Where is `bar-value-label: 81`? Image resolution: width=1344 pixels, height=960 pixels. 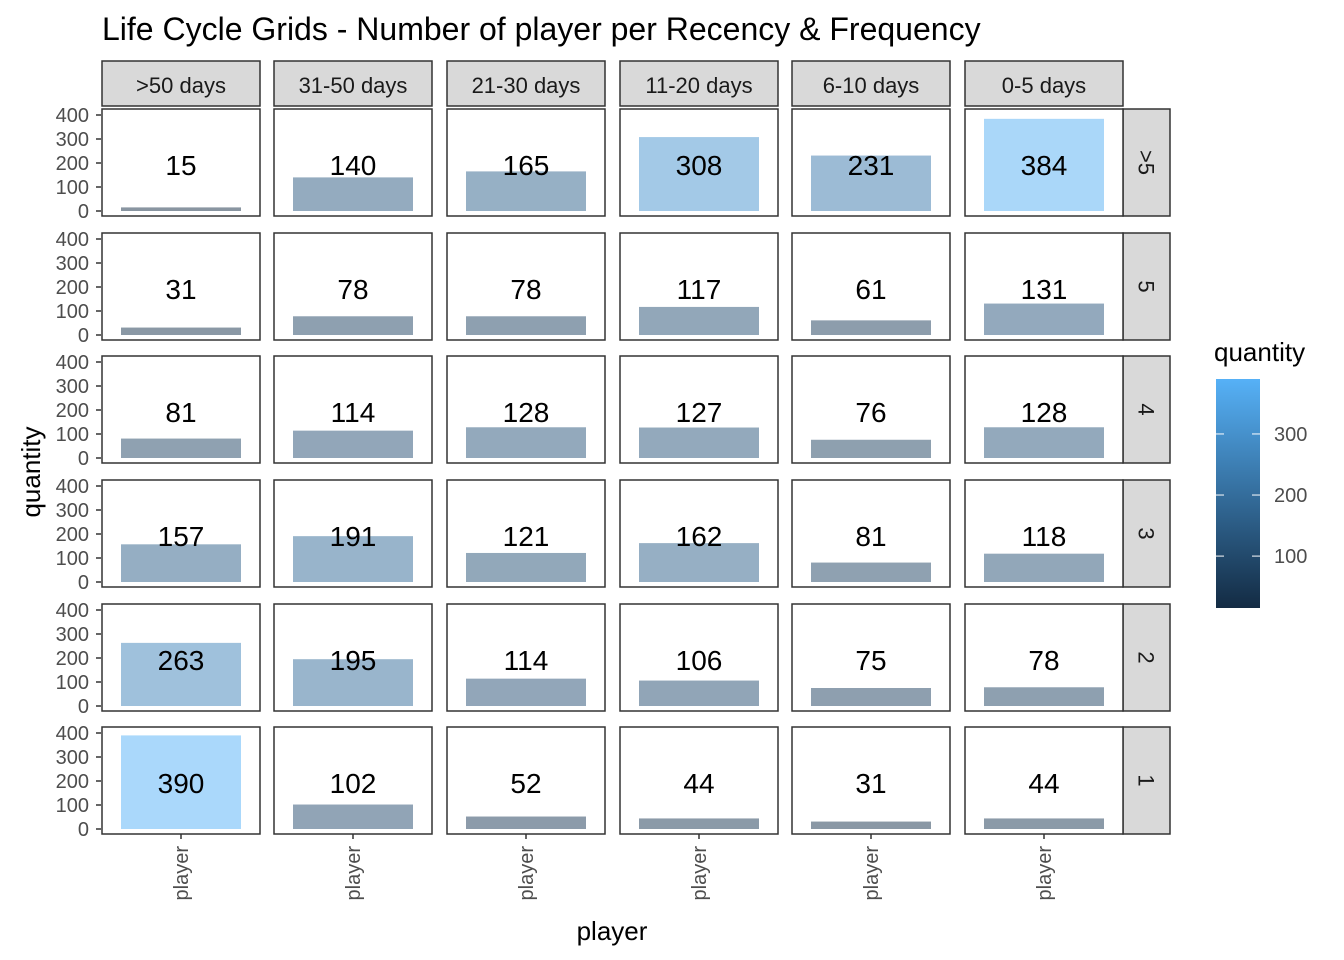
bar-value-label: 81 is located at coordinates (870, 536).